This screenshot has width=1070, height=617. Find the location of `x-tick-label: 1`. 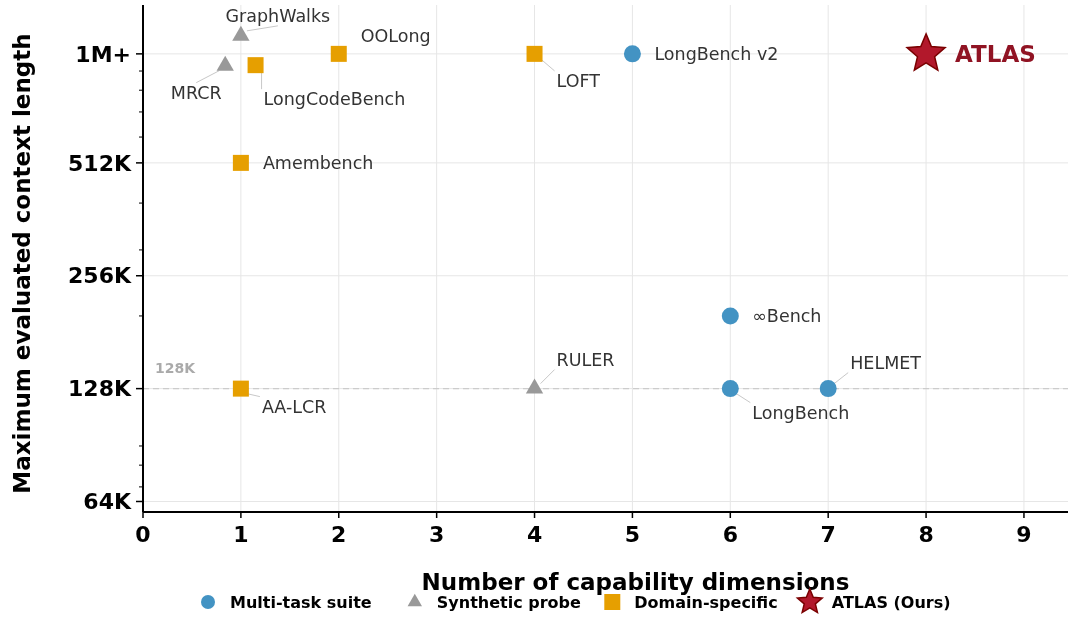

x-tick-label: 1 is located at coordinates (241, 534).